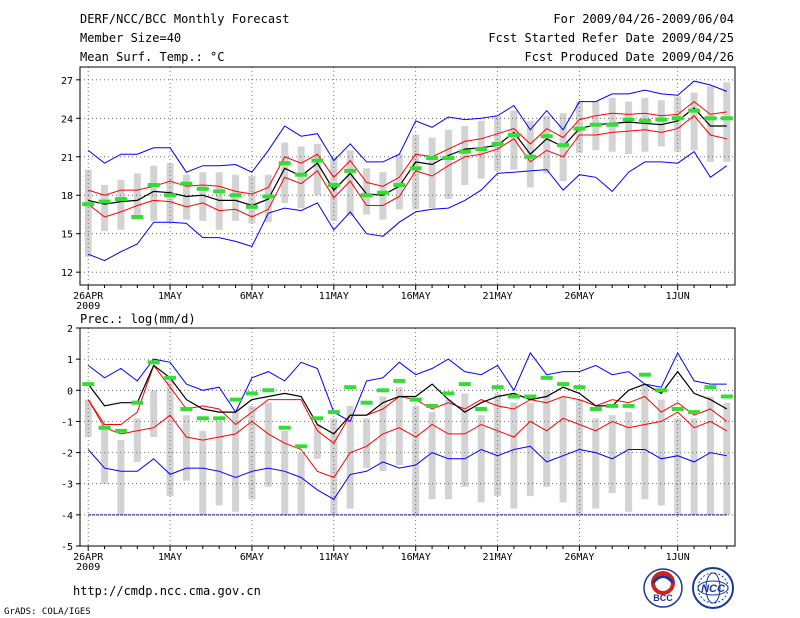  Describe the element at coordinates (407, 439) in the screenshot. I see `precip-lower-quartile-line` at that location.